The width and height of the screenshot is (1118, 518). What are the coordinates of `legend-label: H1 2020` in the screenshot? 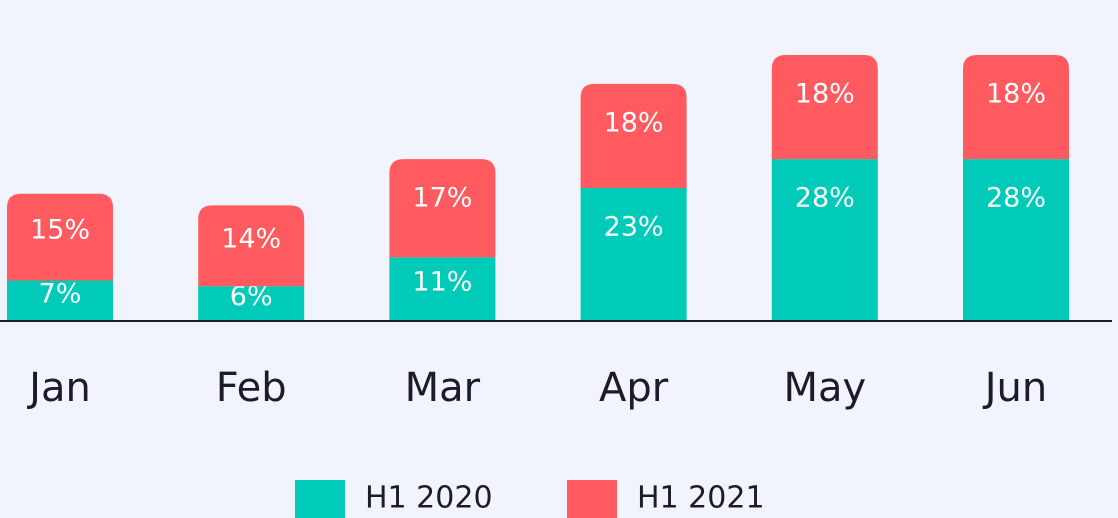 It's located at (429, 498).